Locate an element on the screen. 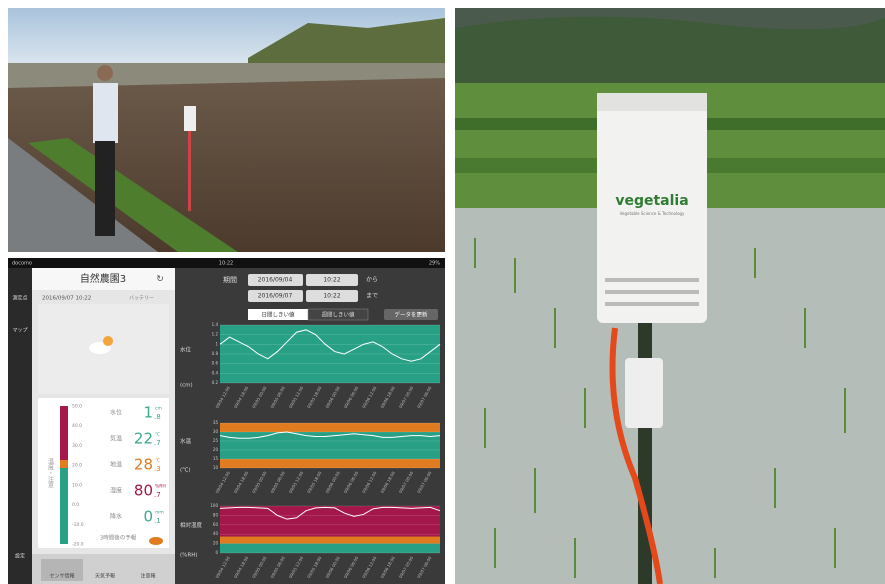 This screenshot has height=584, width=885. y-tick-label: 0.2 is located at coordinates (215, 382).